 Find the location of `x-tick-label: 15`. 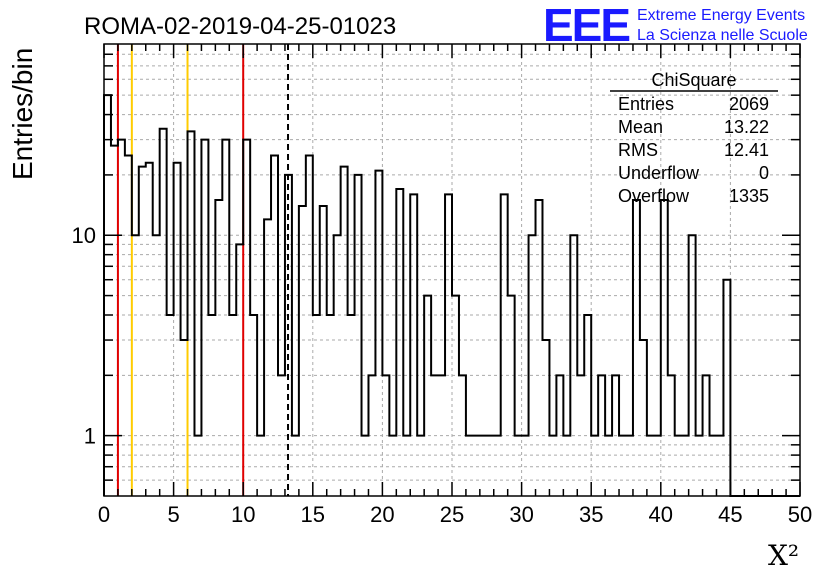

x-tick-label: 15 is located at coordinates (313, 514).